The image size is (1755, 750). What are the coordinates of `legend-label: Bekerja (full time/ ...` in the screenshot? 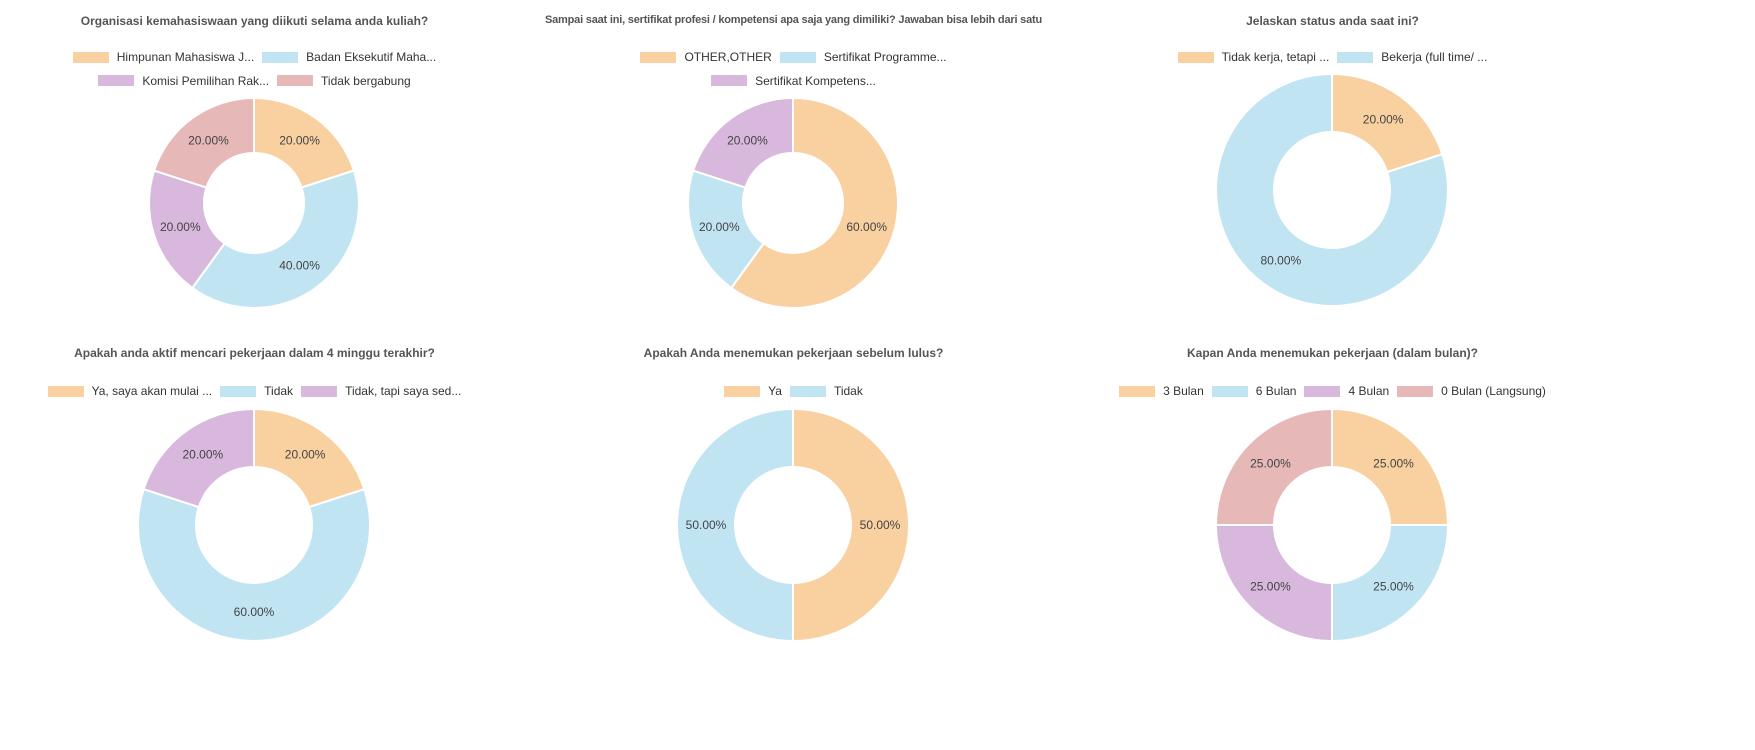 It's located at (1434, 57).